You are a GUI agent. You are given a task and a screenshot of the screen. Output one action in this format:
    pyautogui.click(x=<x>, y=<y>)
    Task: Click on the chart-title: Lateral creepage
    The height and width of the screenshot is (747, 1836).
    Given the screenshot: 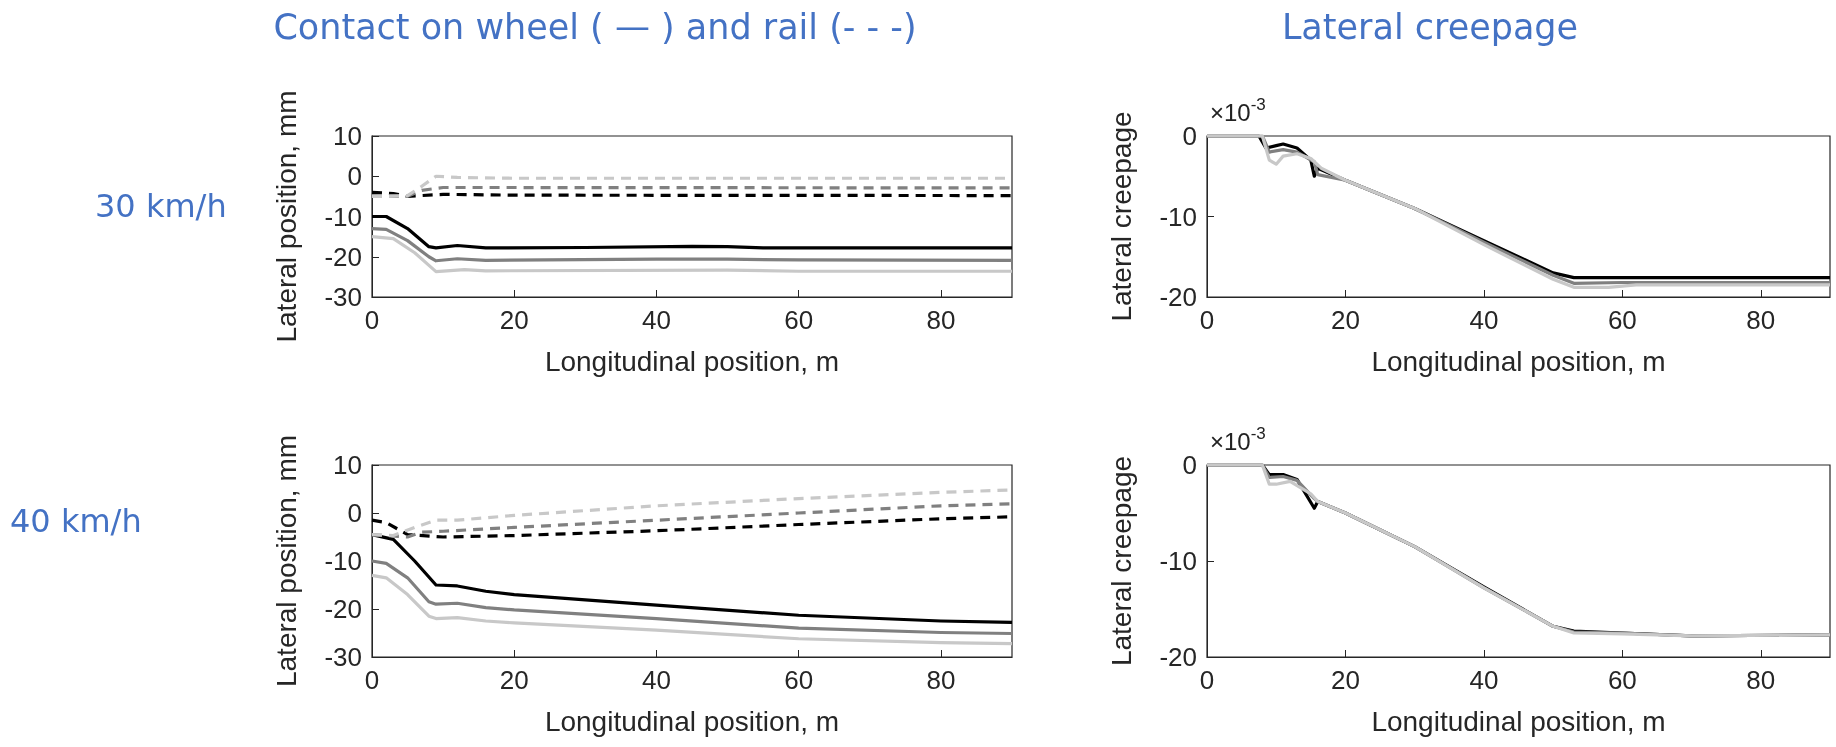 What is the action you would take?
    pyautogui.click(x=1430, y=26)
    